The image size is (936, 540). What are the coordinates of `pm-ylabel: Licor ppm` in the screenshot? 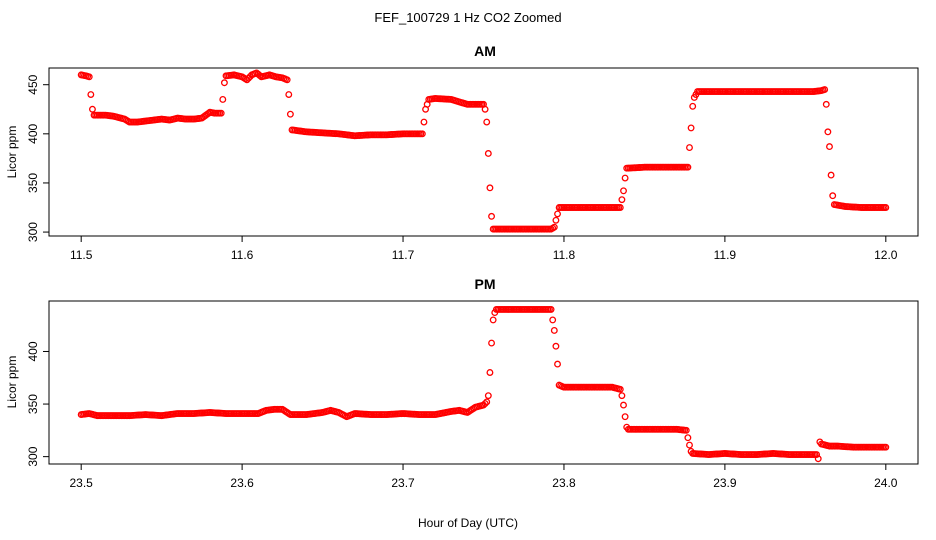 It's located at (12, 382).